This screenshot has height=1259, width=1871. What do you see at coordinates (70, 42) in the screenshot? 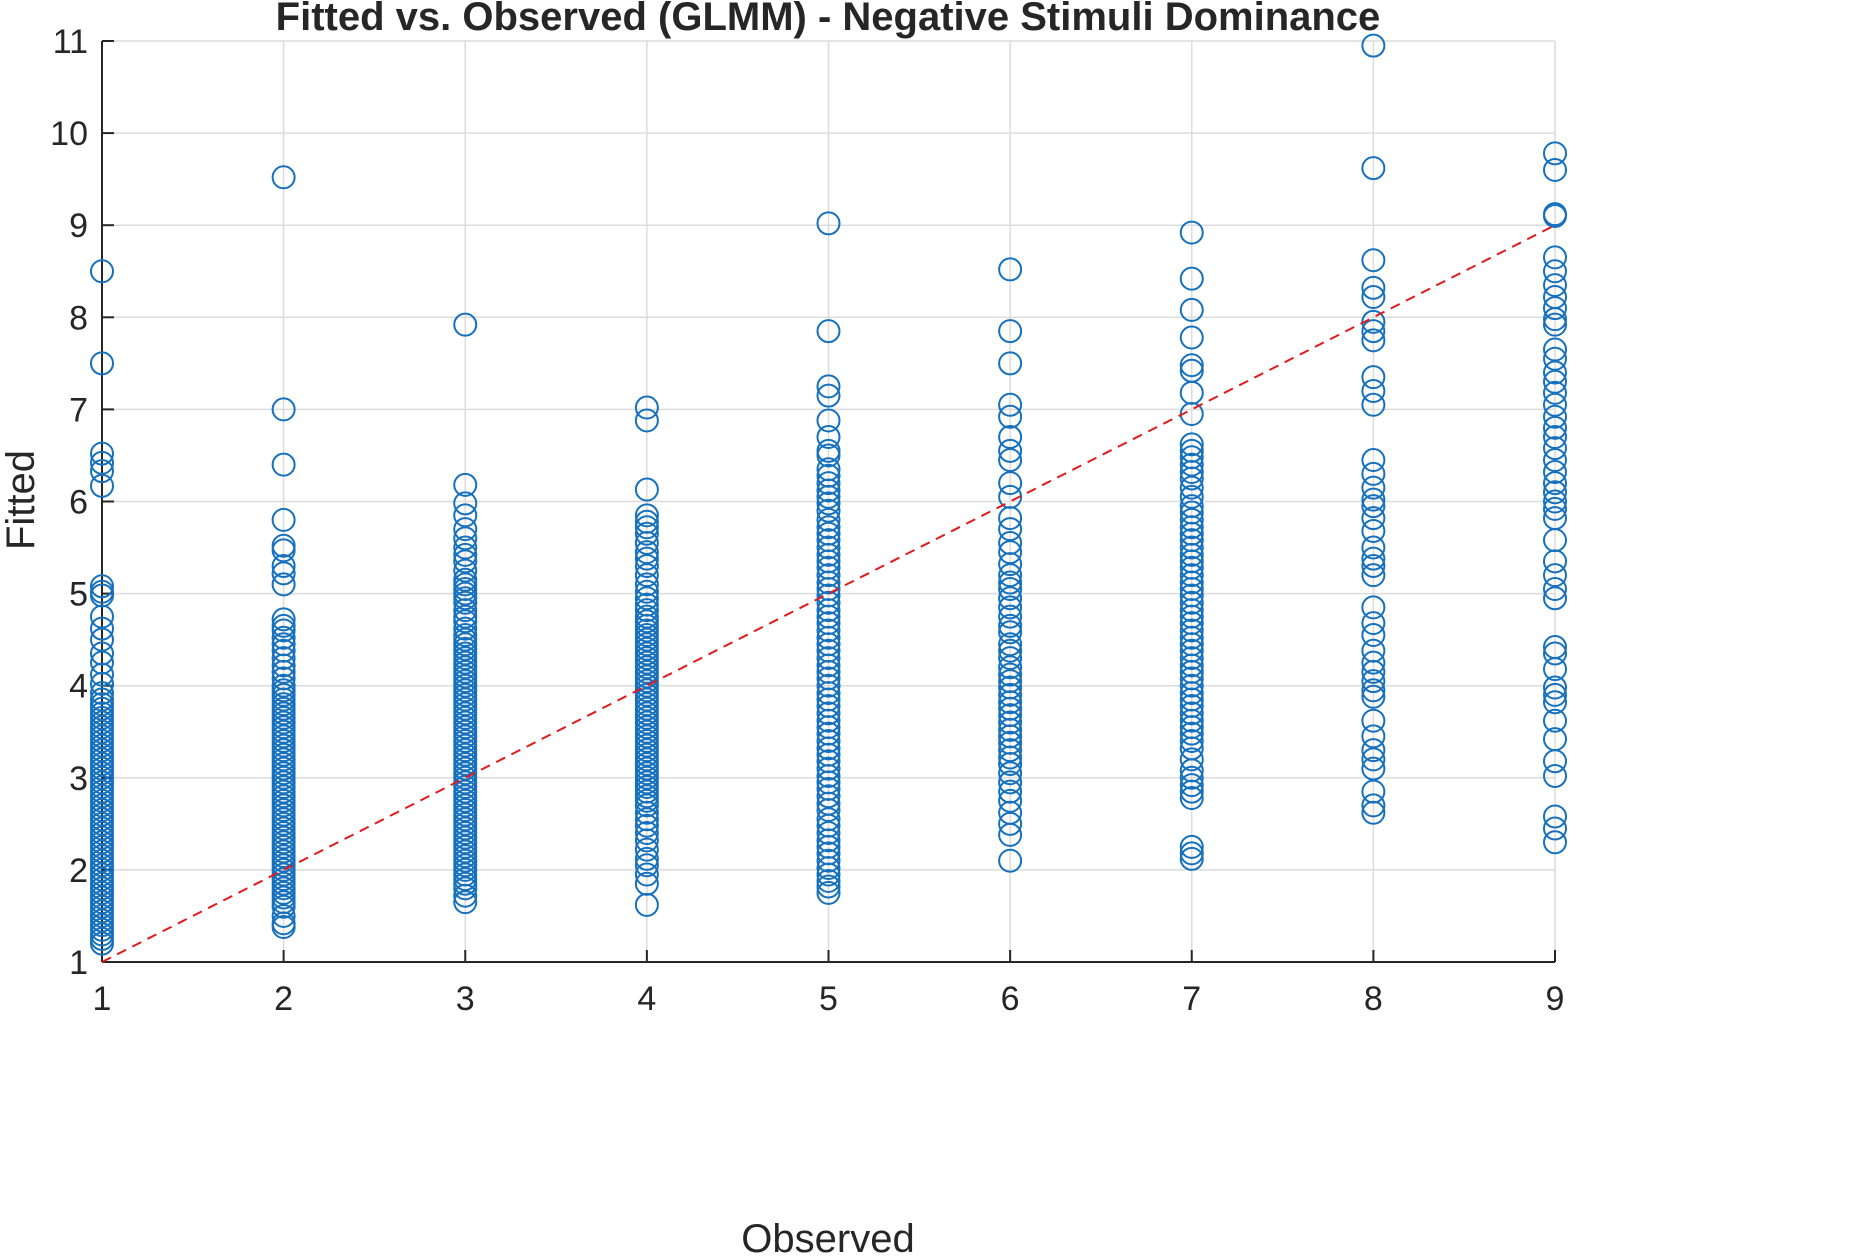
I see `y-tick-label: 11` at bounding box center [70, 42].